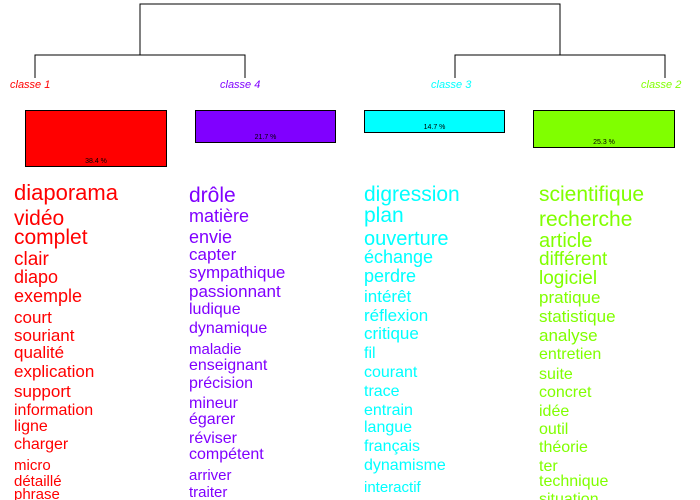  What do you see at coordinates (388, 427) in the screenshot?
I see `word-item: langue` at bounding box center [388, 427].